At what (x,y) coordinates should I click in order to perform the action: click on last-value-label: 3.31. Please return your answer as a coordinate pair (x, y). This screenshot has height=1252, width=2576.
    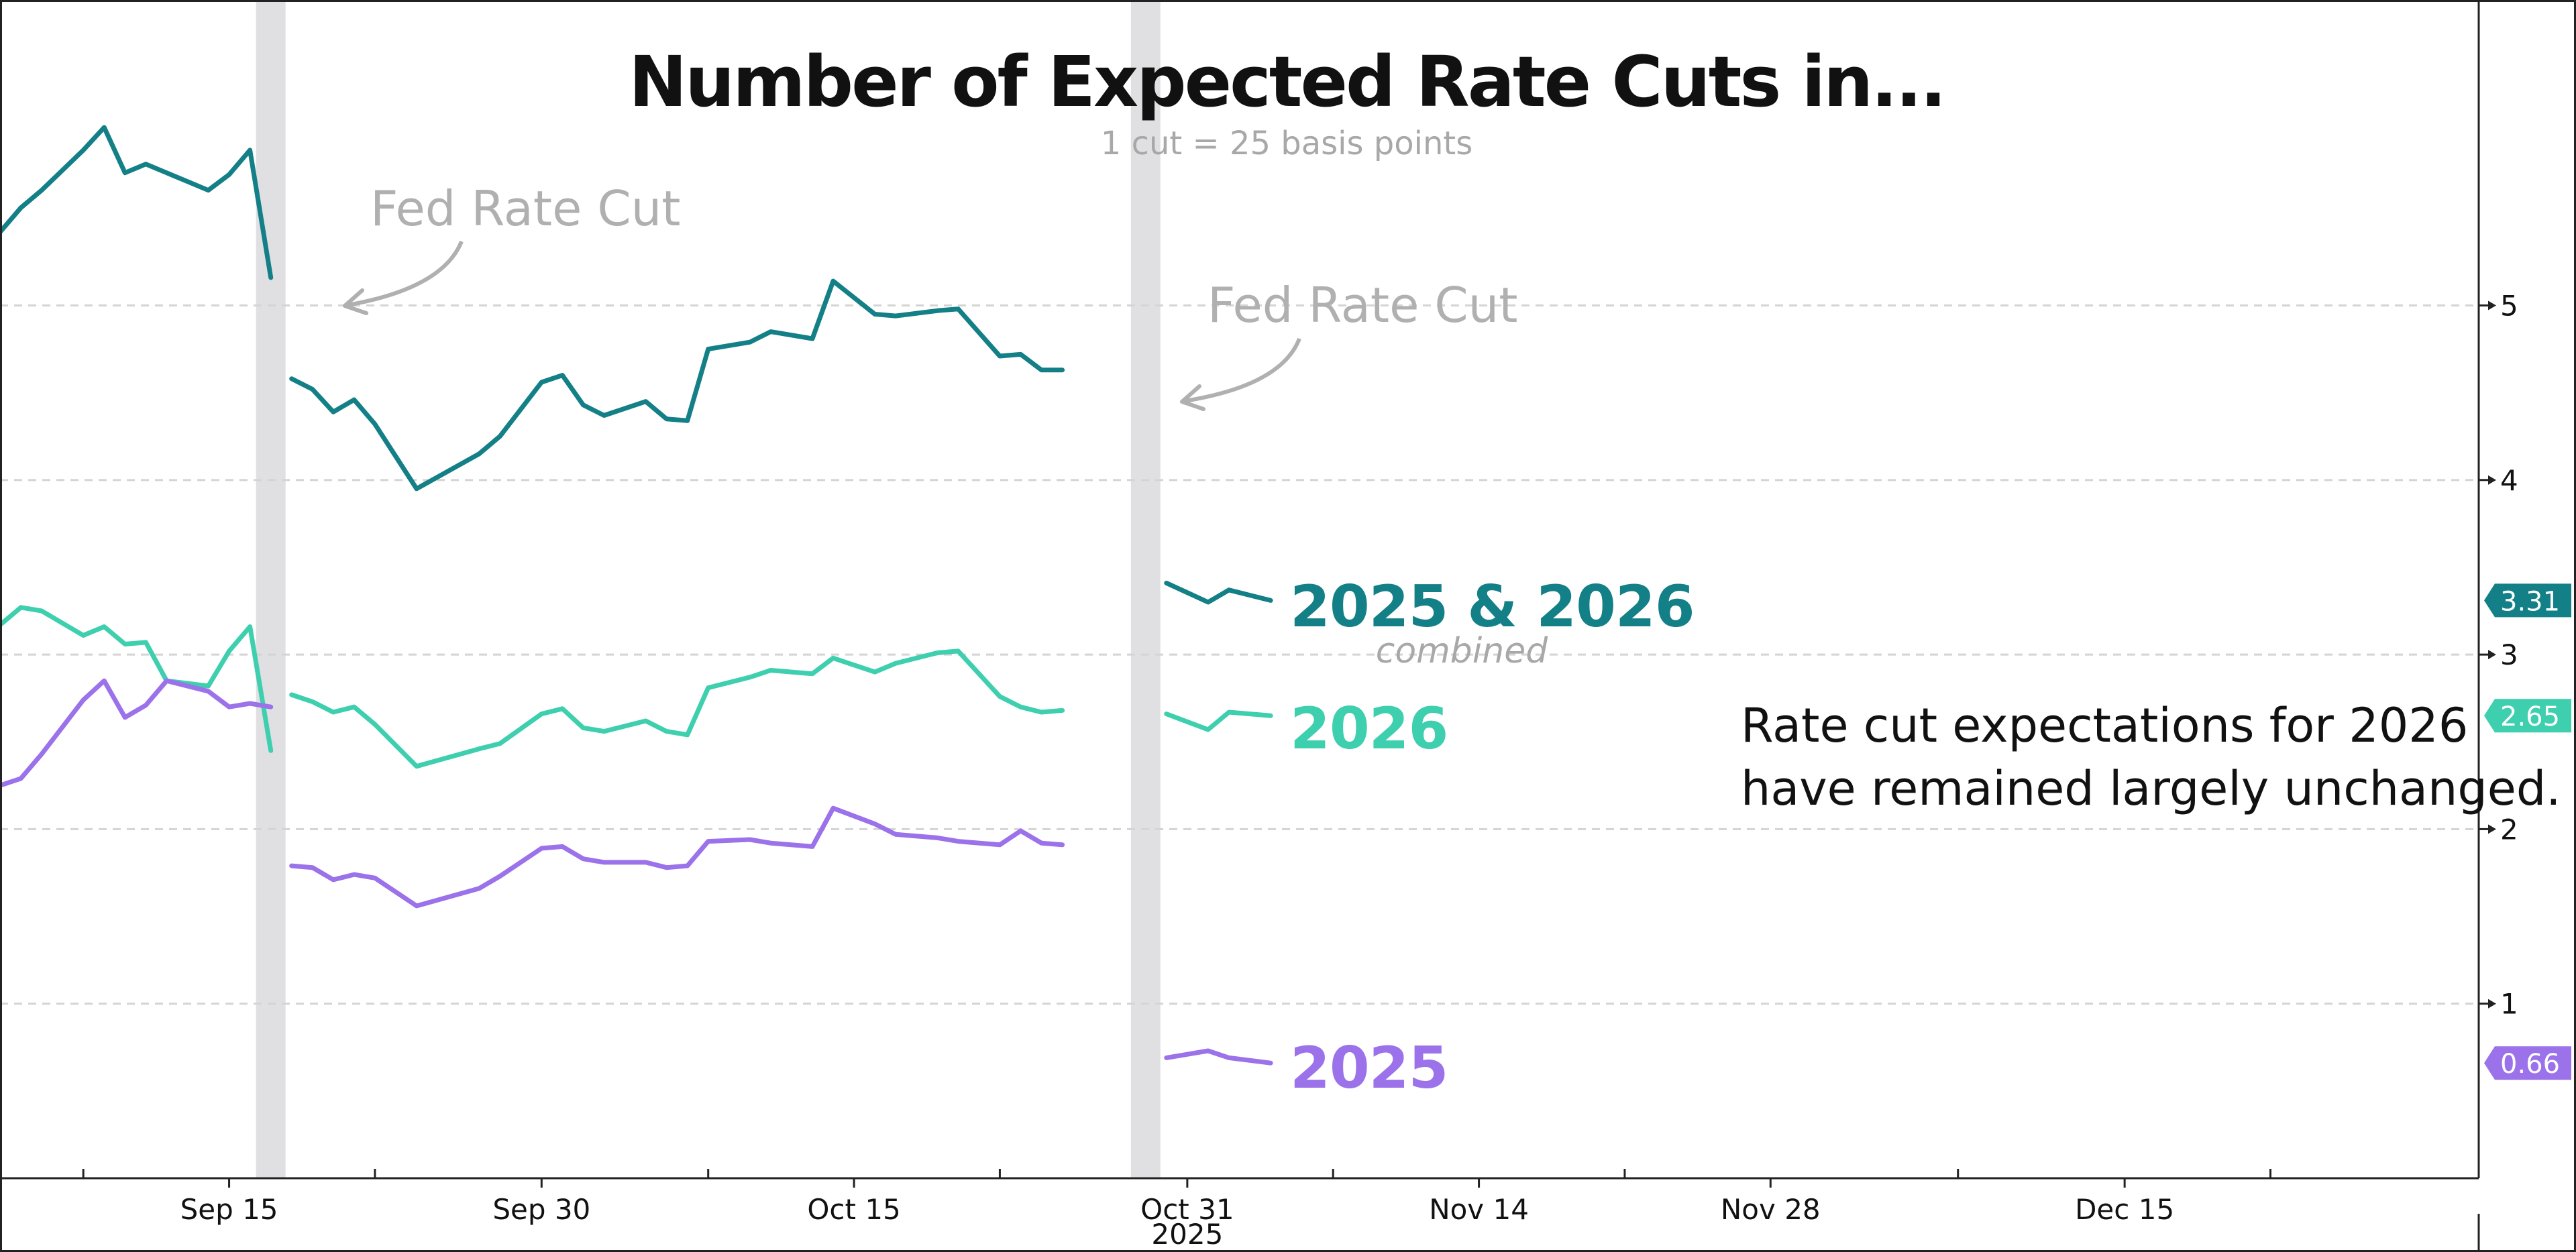
    Looking at the image, I should click on (2530, 601).